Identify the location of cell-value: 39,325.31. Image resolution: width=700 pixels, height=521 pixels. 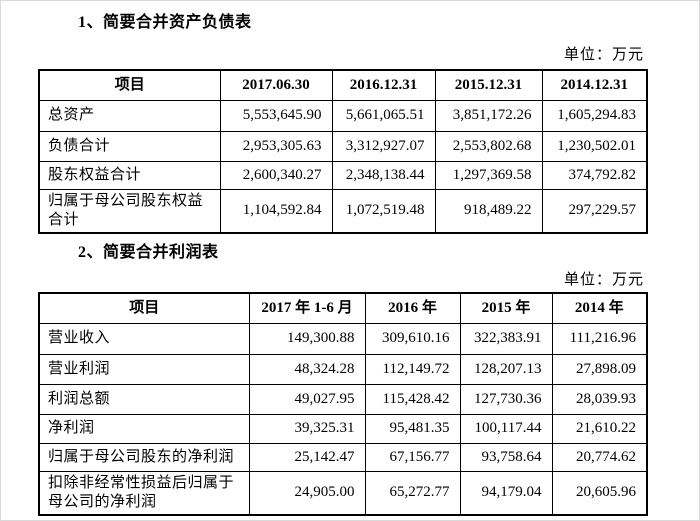
(307, 428).